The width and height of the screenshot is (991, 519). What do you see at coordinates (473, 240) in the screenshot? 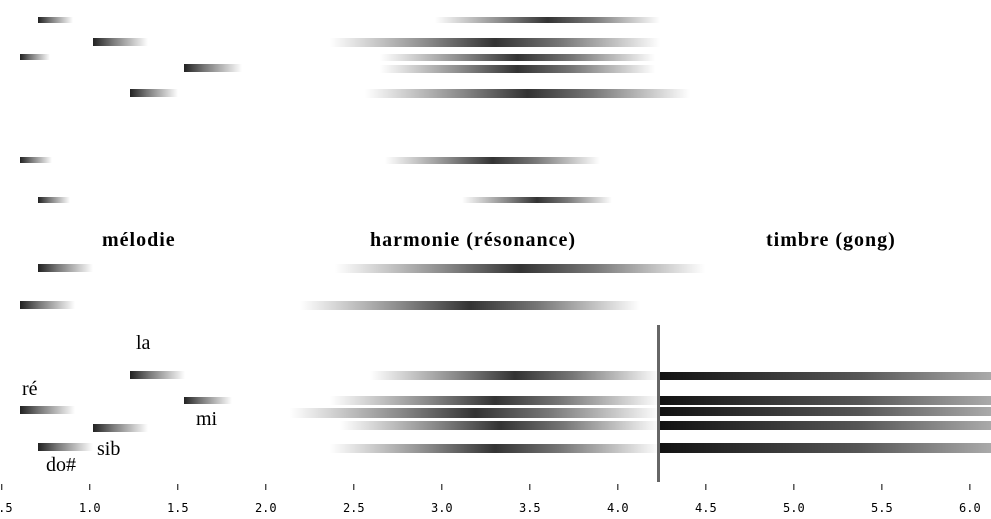
I see `section-label: harmonie (résonance)` at bounding box center [473, 240].